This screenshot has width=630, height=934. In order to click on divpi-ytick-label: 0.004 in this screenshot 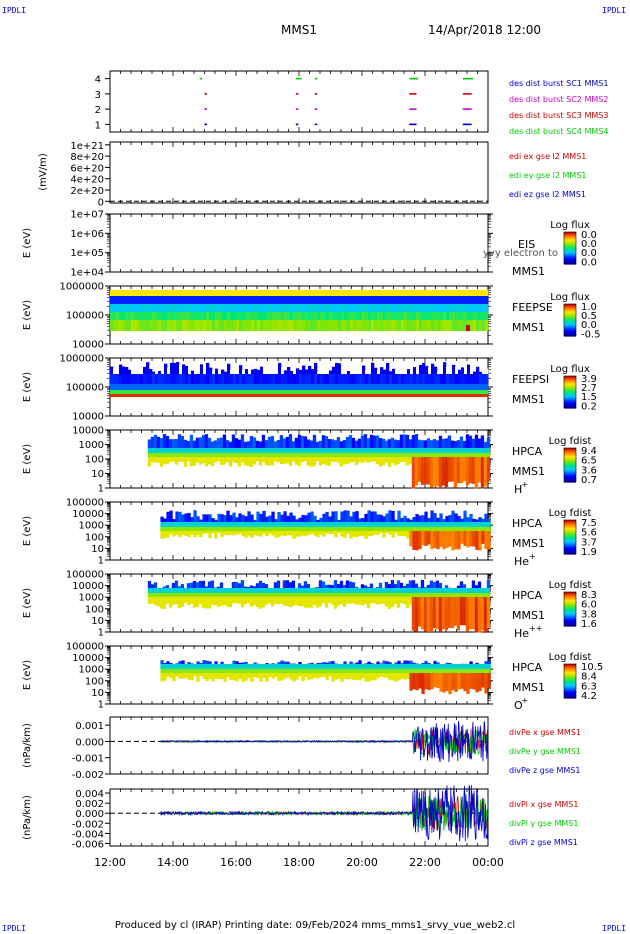, I will do `click(89, 794)`.